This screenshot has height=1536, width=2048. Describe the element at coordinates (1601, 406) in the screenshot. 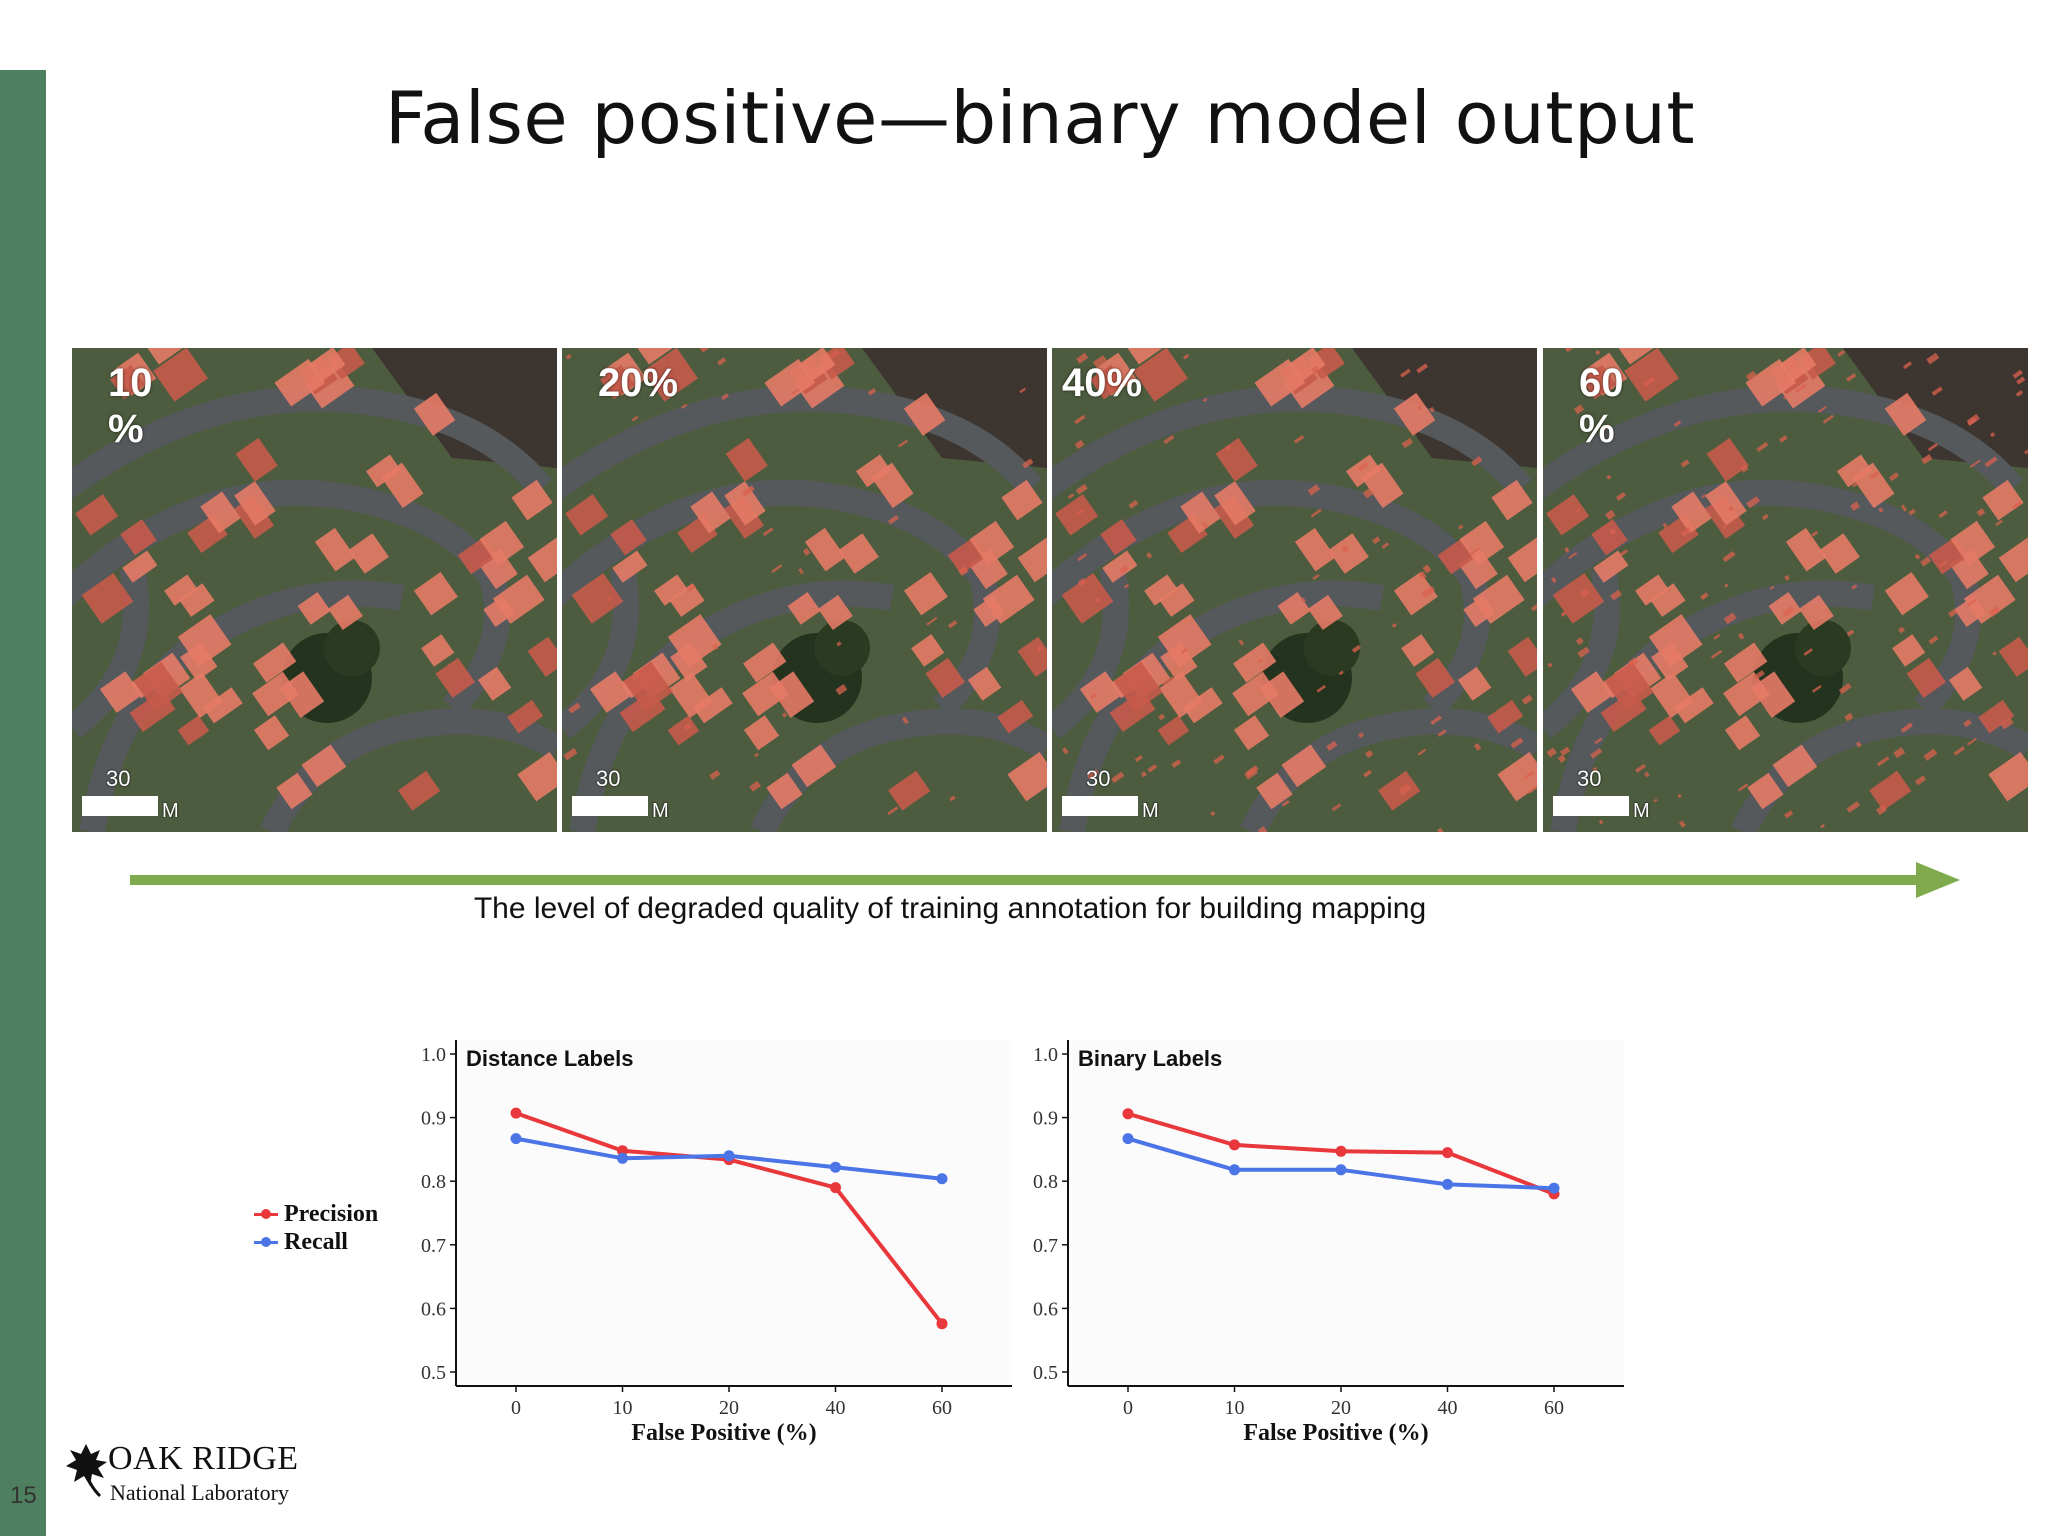

I see `panel-percent-label: 60 %` at that location.